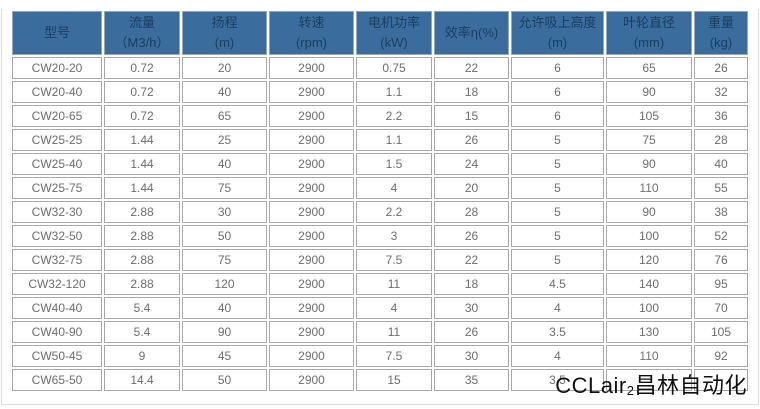 The width and height of the screenshot is (760, 409). I want to click on table-row: CW32-50 2.88 50 2900 3 26 5 100 52, so click(380, 236).